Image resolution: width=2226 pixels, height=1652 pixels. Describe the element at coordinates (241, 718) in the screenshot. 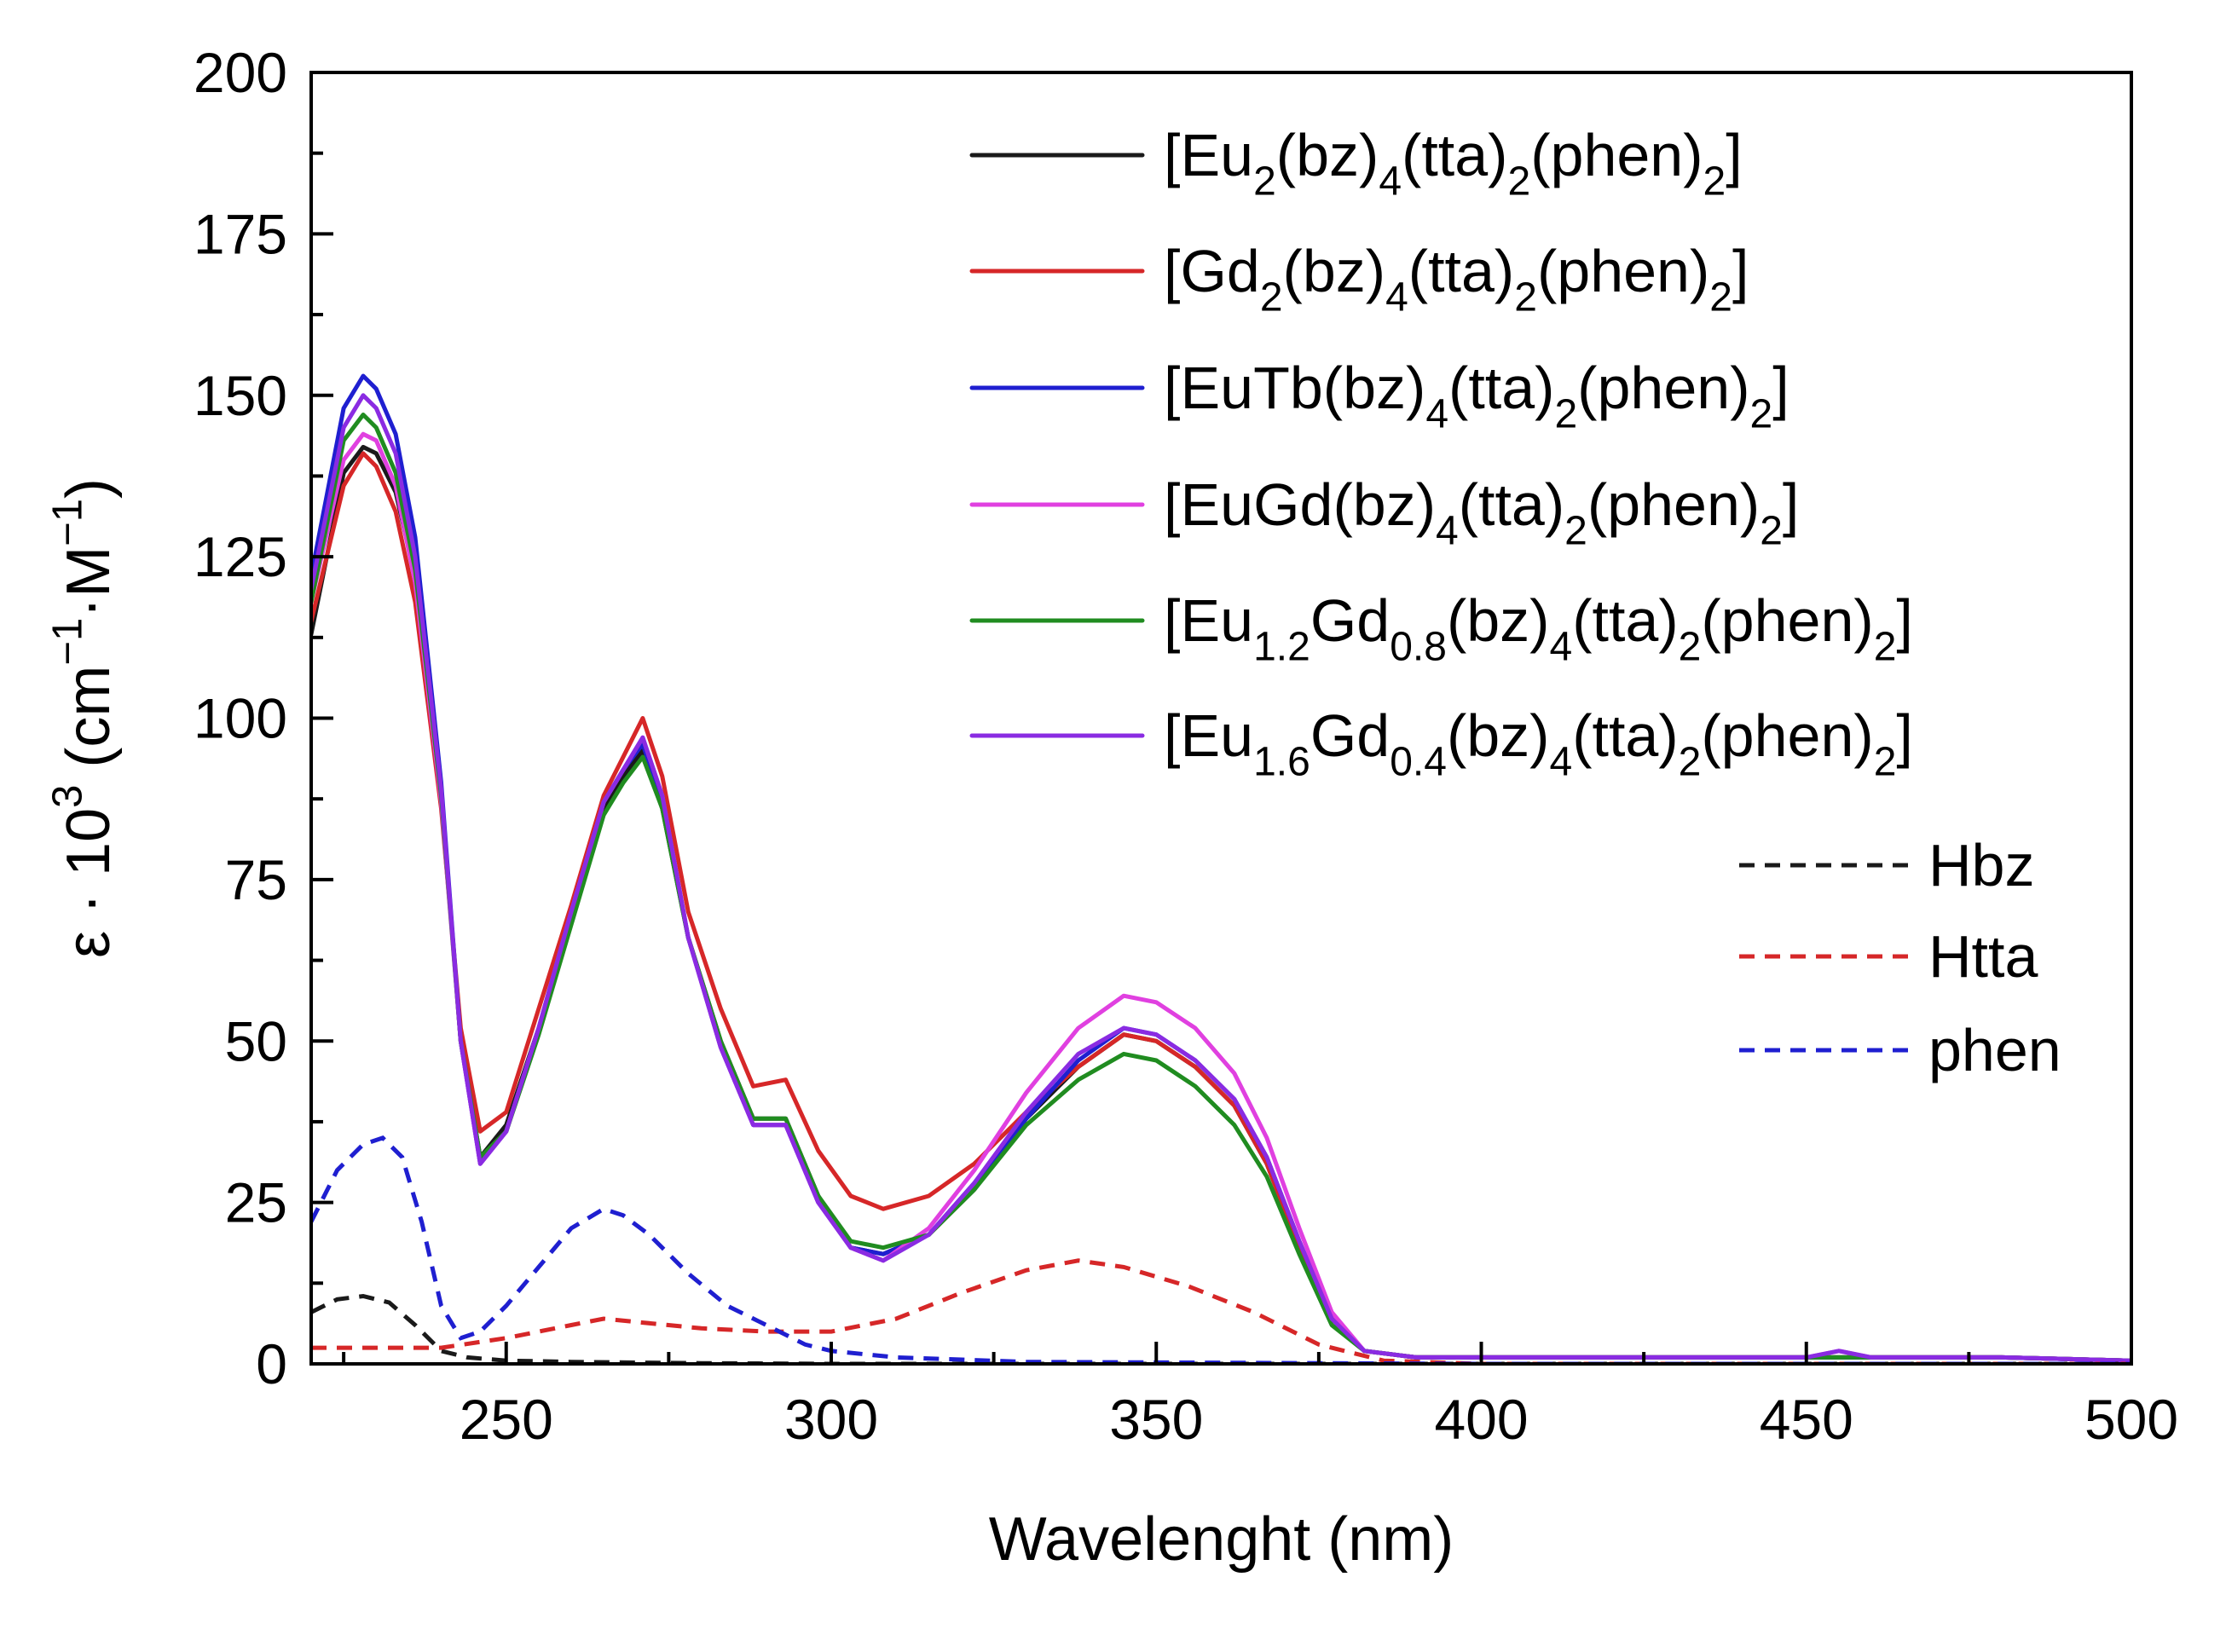

I see `y-tick-label: 100` at that location.